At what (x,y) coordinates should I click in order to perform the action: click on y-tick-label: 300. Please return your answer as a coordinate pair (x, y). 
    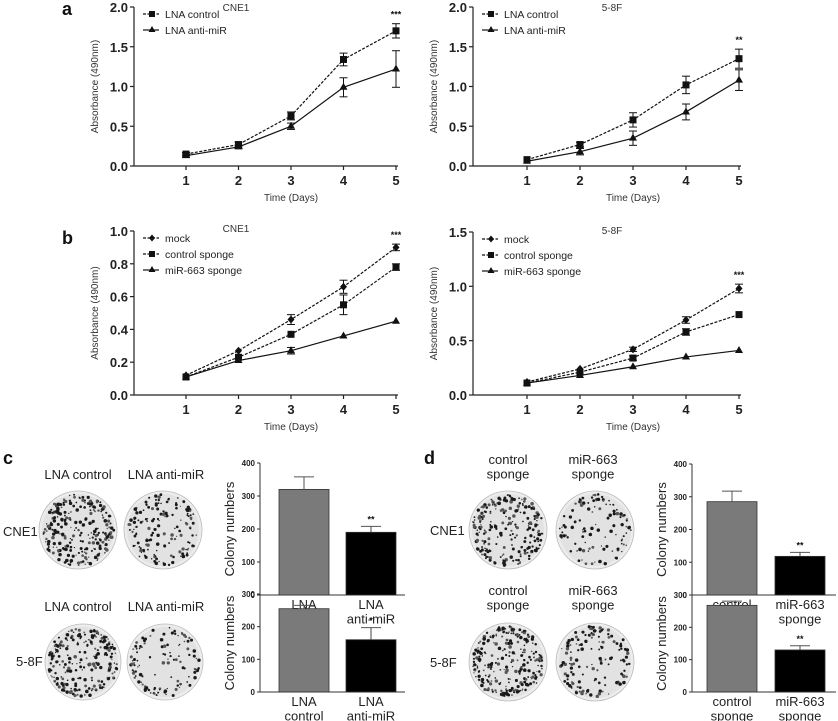
    Looking at the image, I should click on (249, 594).